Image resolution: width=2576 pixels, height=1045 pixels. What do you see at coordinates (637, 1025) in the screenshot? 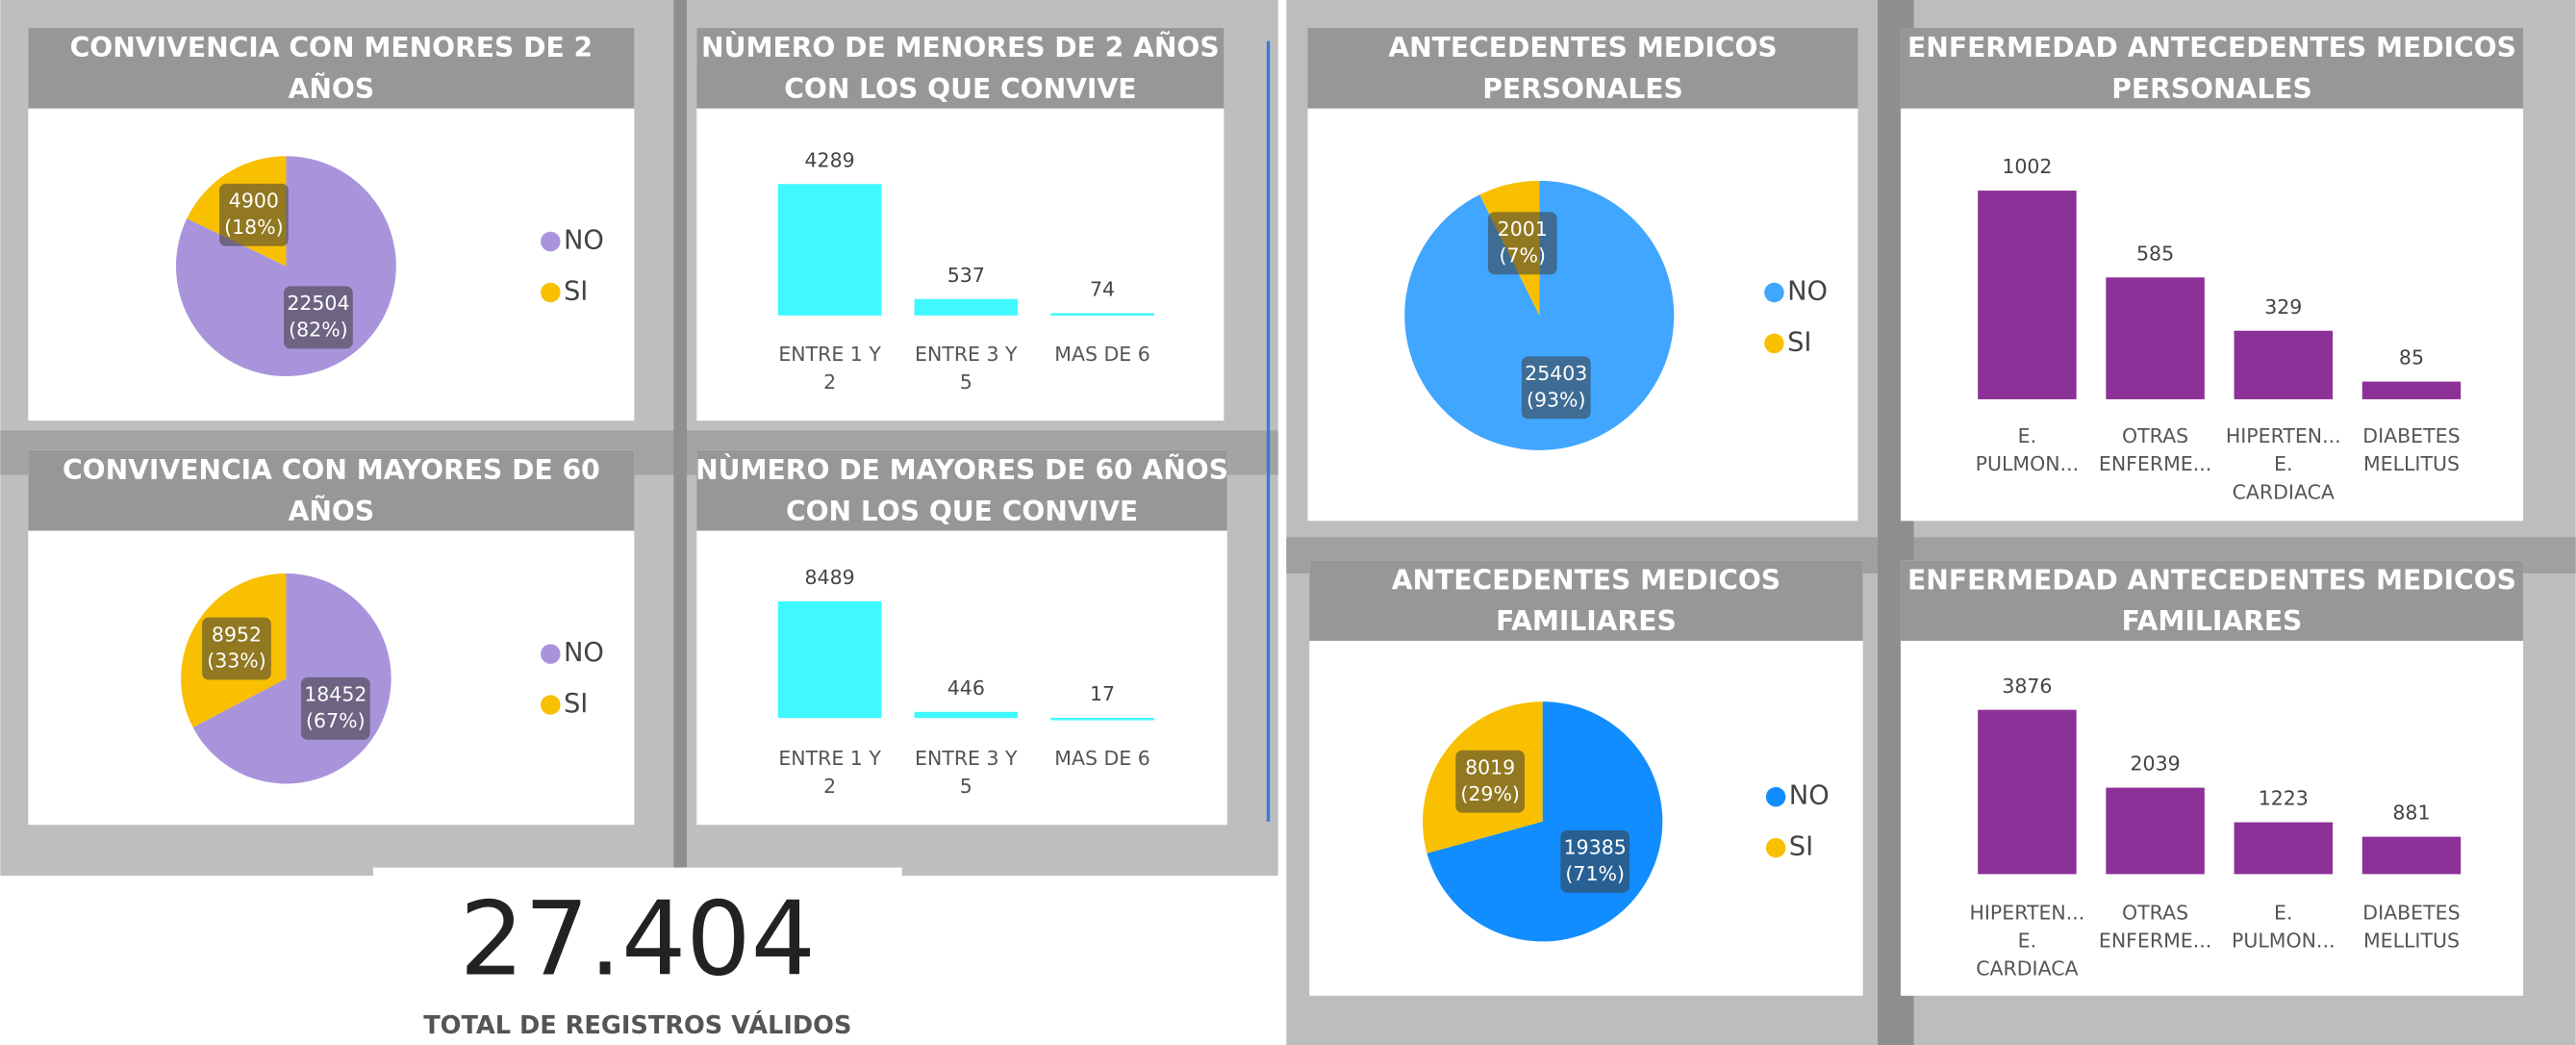
I see `kpi-label: TOTAL DE REGISTROS VÁLIDOS` at bounding box center [637, 1025].